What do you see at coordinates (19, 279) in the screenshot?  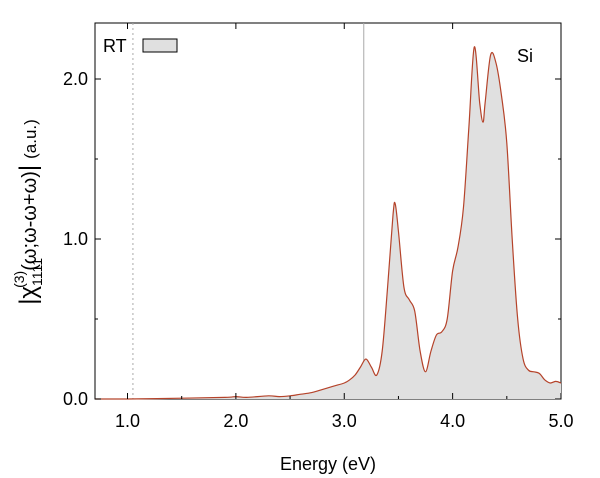 I see `y-label-superscript: (3)` at bounding box center [19, 279].